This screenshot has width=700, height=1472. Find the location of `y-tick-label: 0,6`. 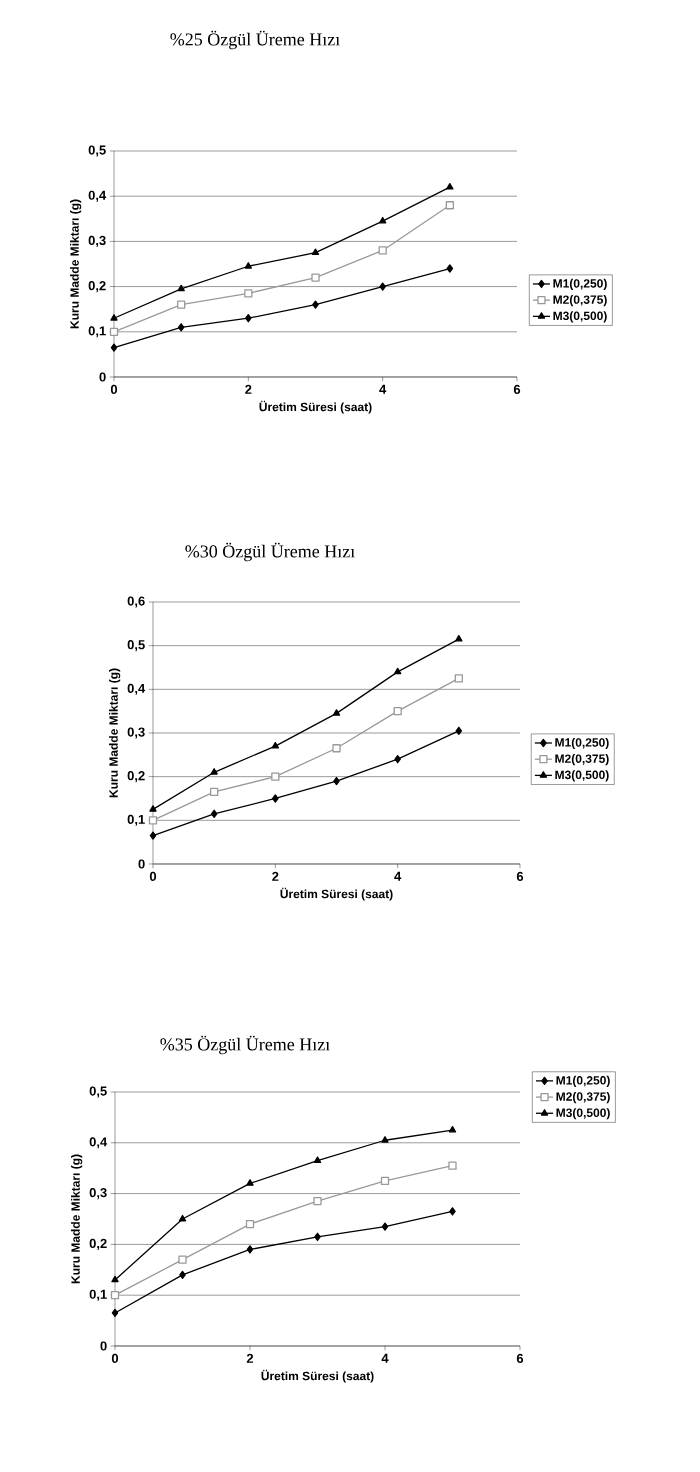

y-tick-label: 0,6 is located at coordinates (136, 602).